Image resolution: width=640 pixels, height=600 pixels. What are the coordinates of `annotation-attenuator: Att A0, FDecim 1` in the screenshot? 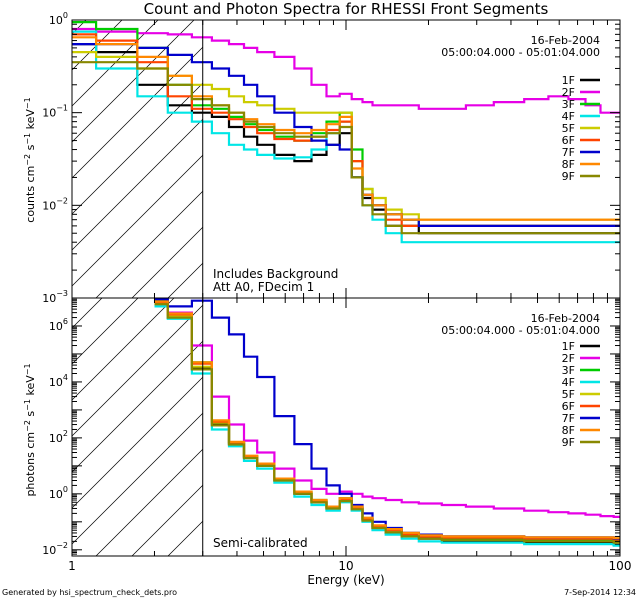 It's located at (263, 287).